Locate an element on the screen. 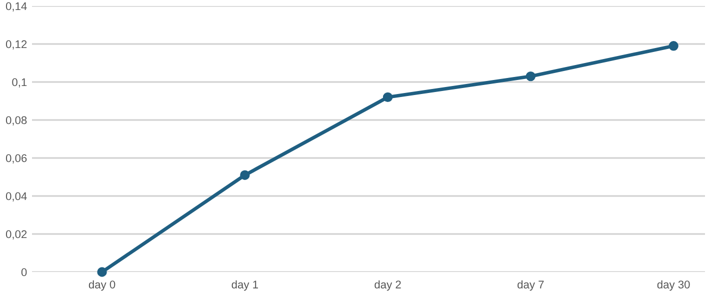 The image size is (709, 292). y-tick-label: 0,14 is located at coordinates (16, 7).